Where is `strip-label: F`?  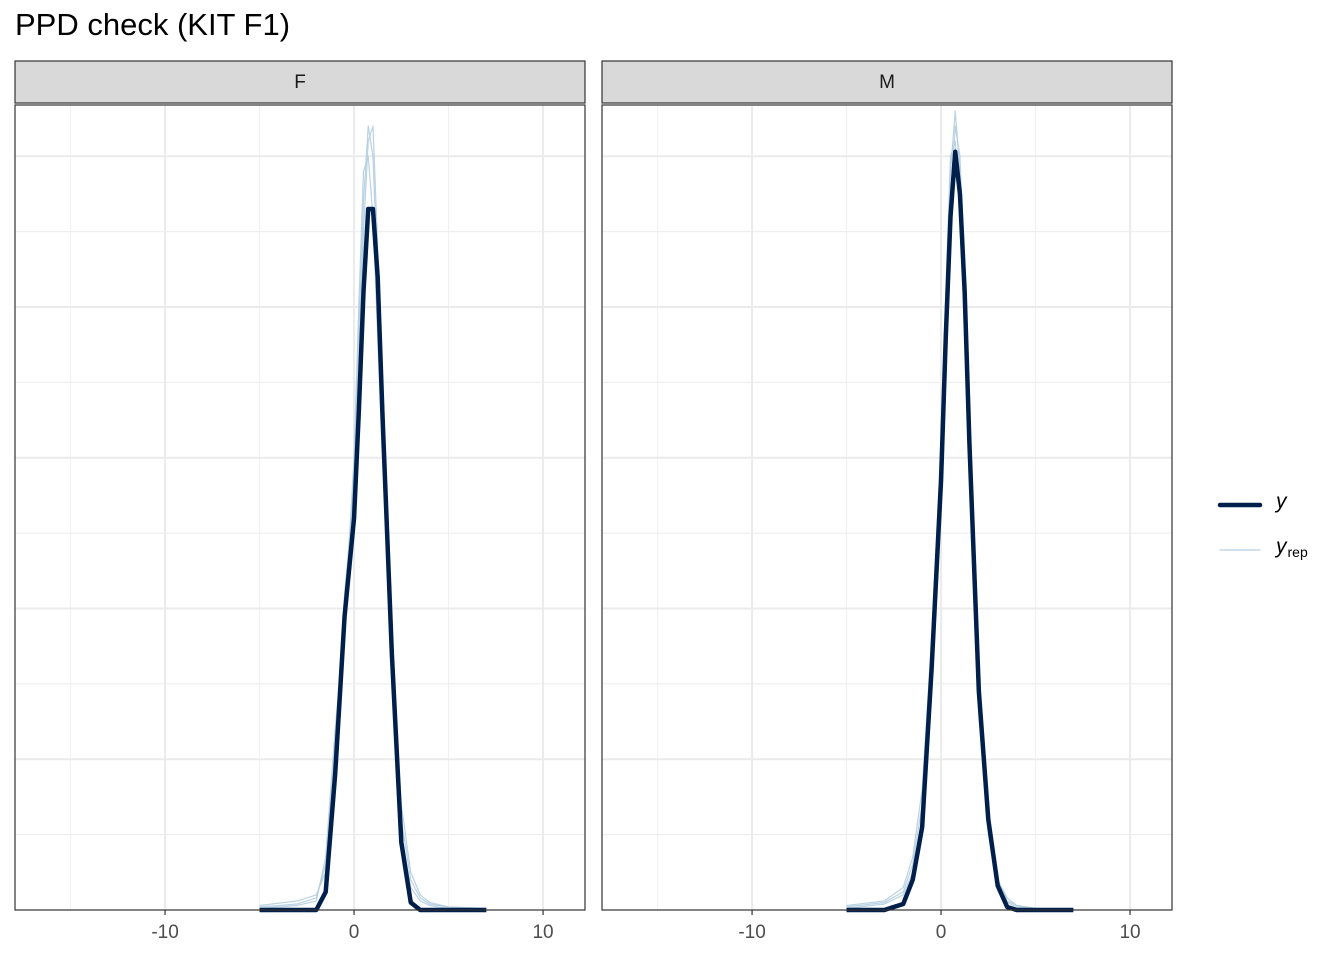 strip-label: F is located at coordinates (300, 82).